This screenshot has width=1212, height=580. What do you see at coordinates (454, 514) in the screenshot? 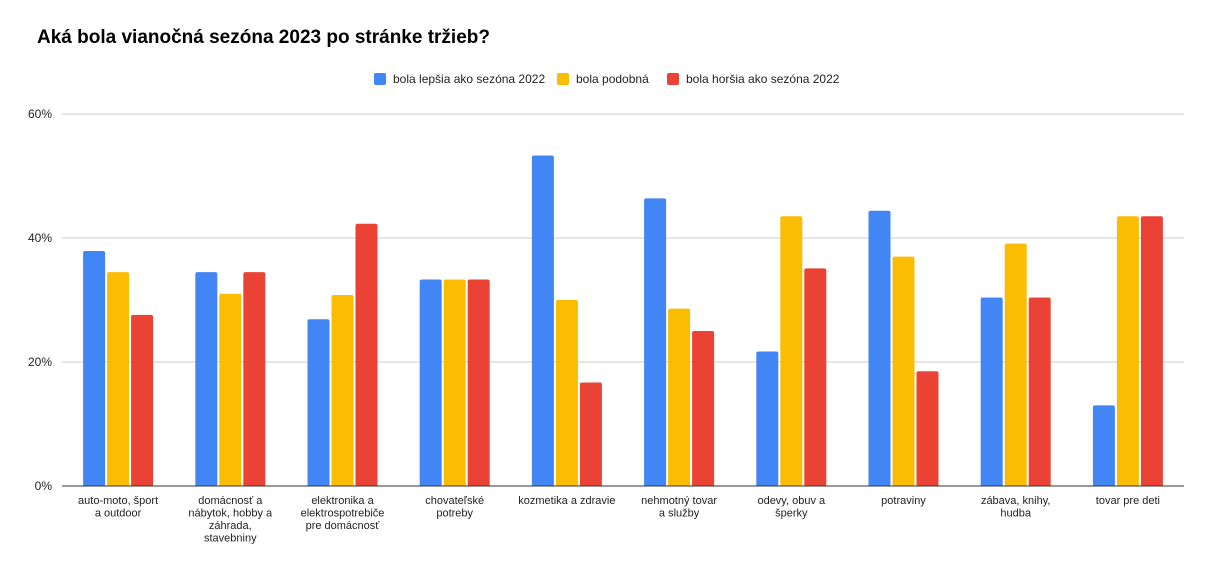
I see `x-category-label: potreby` at bounding box center [454, 514].